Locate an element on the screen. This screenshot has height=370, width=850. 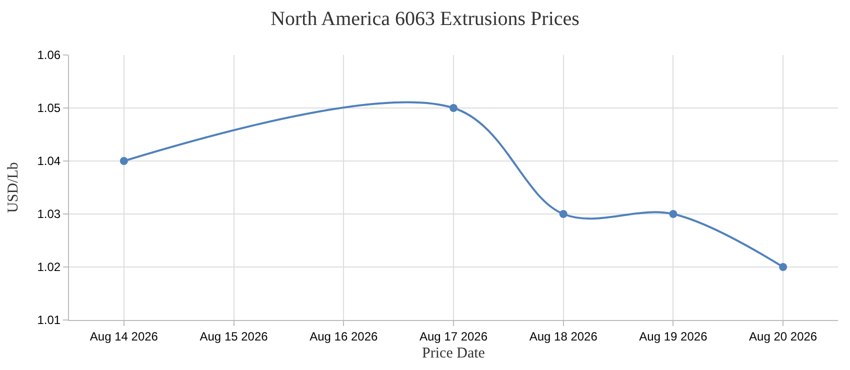
y-tick-label: 1.05 is located at coordinates (49, 108).